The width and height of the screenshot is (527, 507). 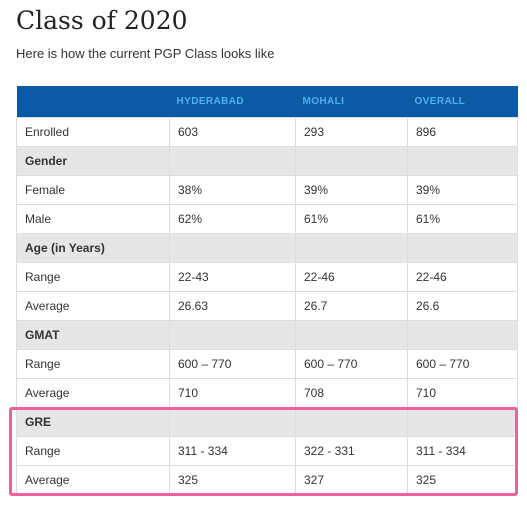 I want to click on section-row-gmat: GMAT, so click(x=267, y=334).